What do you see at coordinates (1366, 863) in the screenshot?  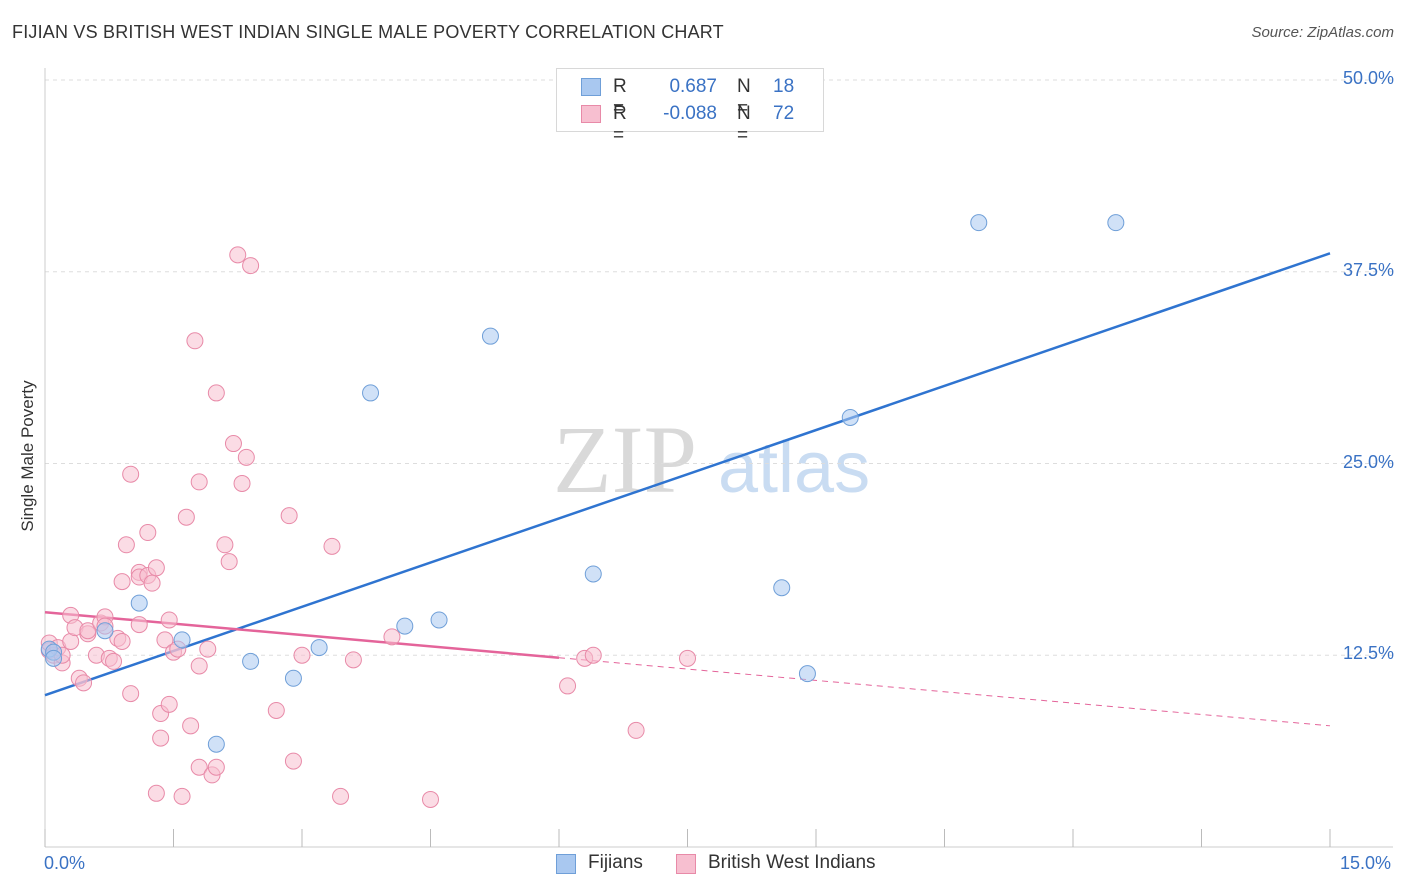 I see `x-tick-label-max: 15.0%` at bounding box center [1366, 863].